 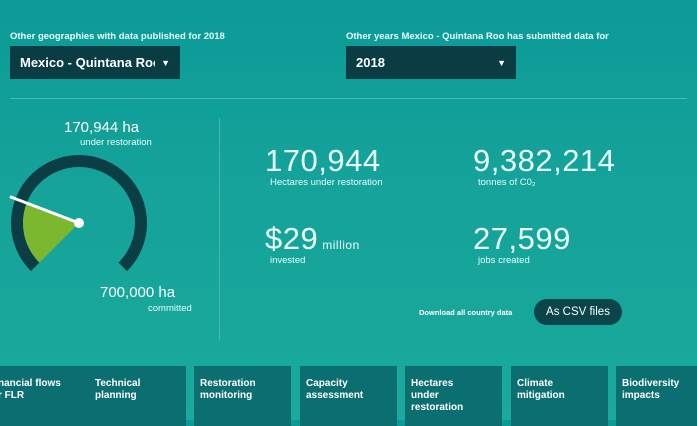 I want to click on invested-value: $29 million, so click(x=312, y=239).